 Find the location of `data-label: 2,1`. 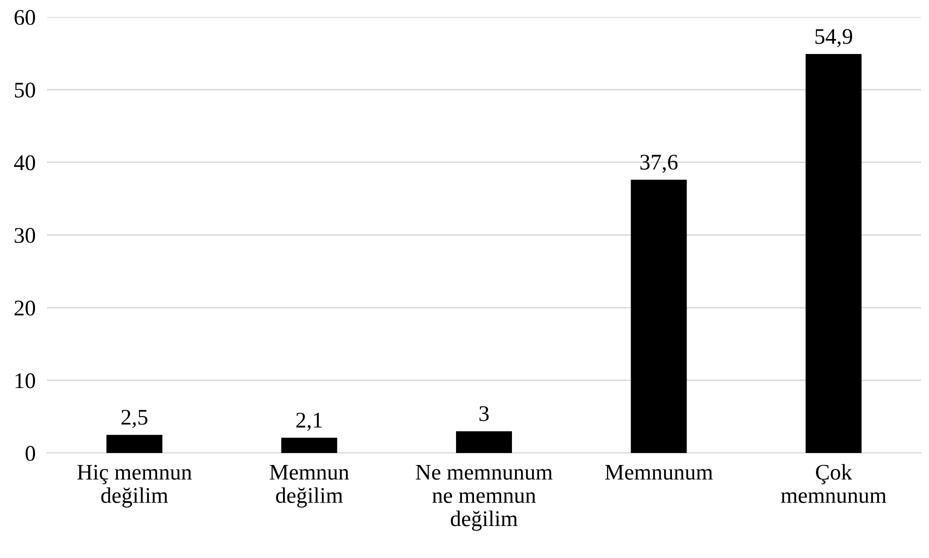

data-label: 2,1 is located at coordinates (309, 421).